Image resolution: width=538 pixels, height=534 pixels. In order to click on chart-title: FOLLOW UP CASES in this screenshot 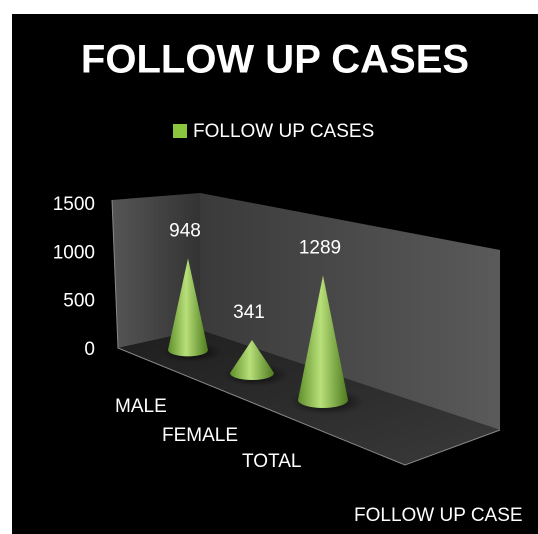, I will do `click(275, 60)`.